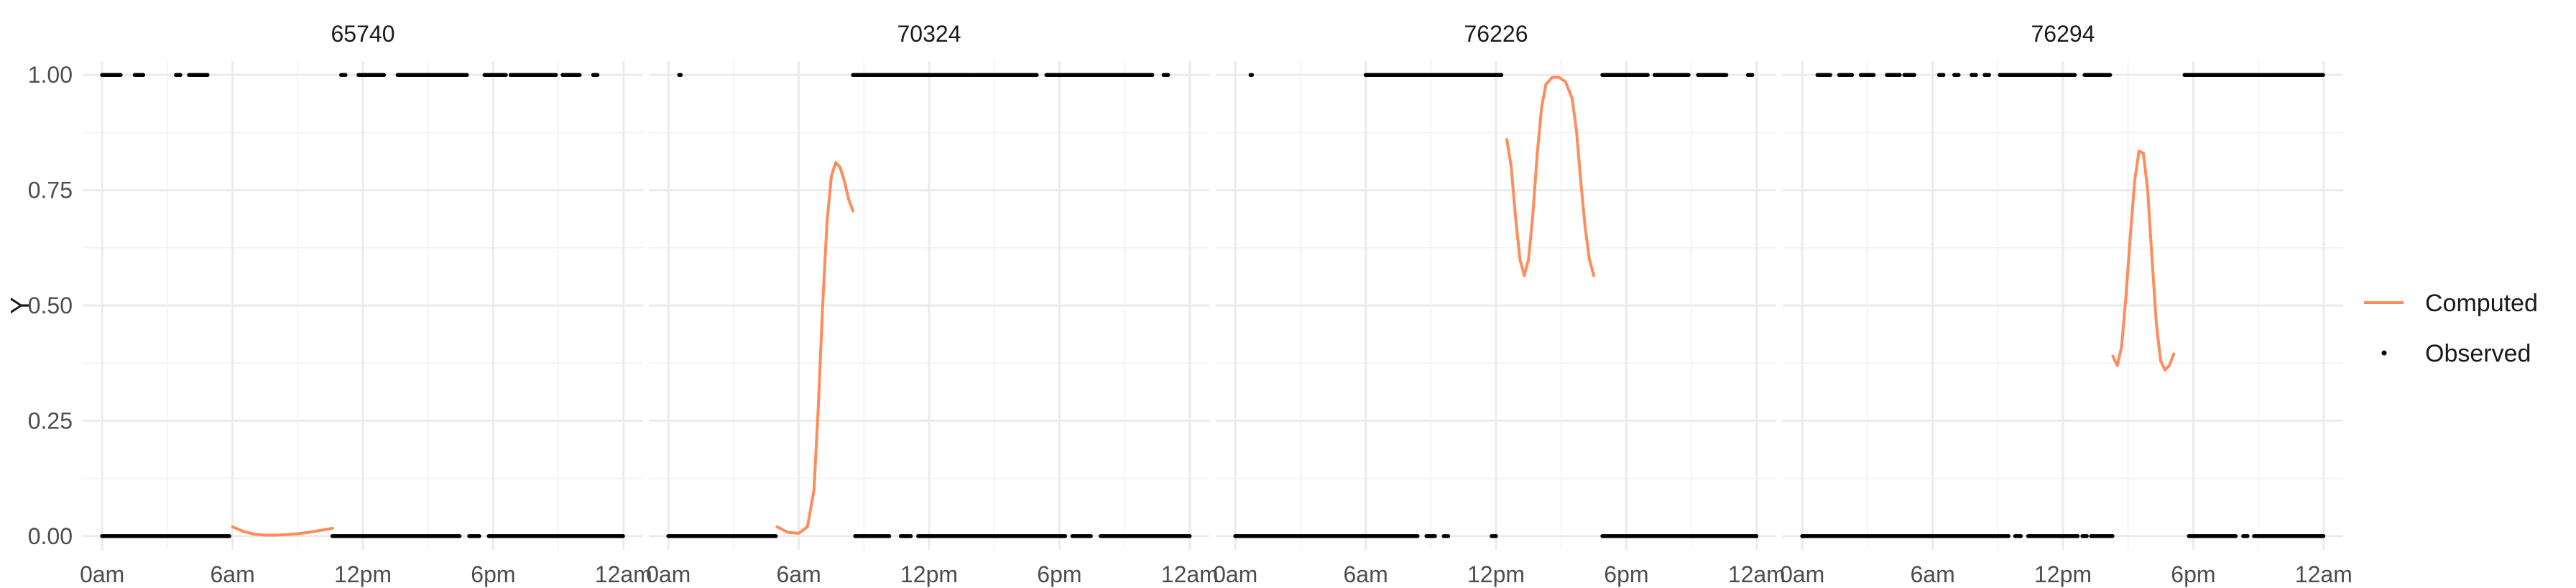 The image size is (2576, 588). Describe the element at coordinates (51, 421) in the screenshot. I see `y-tick-label: 0.25` at that location.